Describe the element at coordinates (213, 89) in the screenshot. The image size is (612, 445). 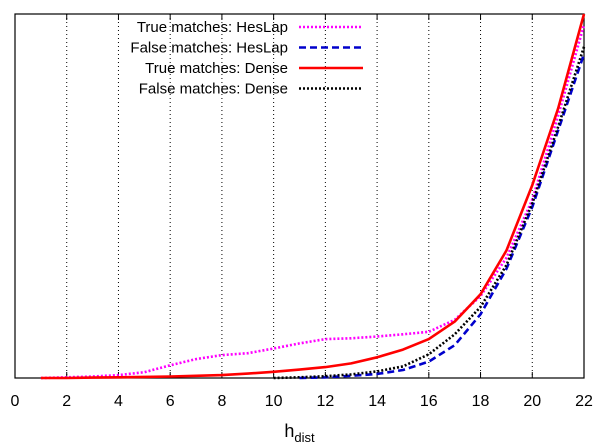
I see `legend-label-4: False matches: Dense` at that location.